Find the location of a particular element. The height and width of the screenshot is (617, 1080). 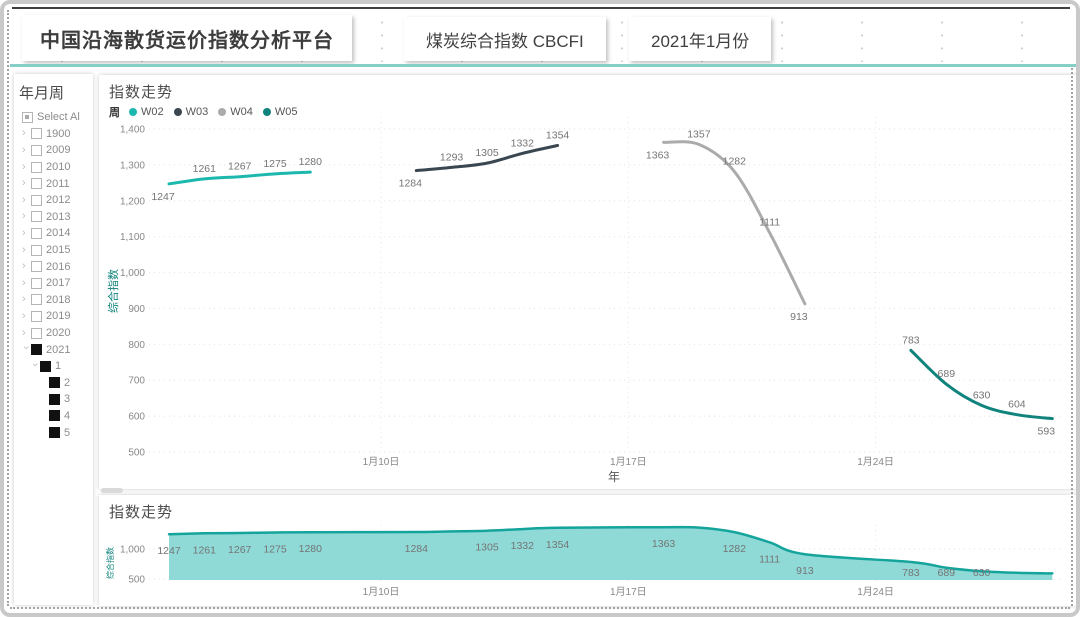

data-label: 1293 is located at coordinates (452, 157).